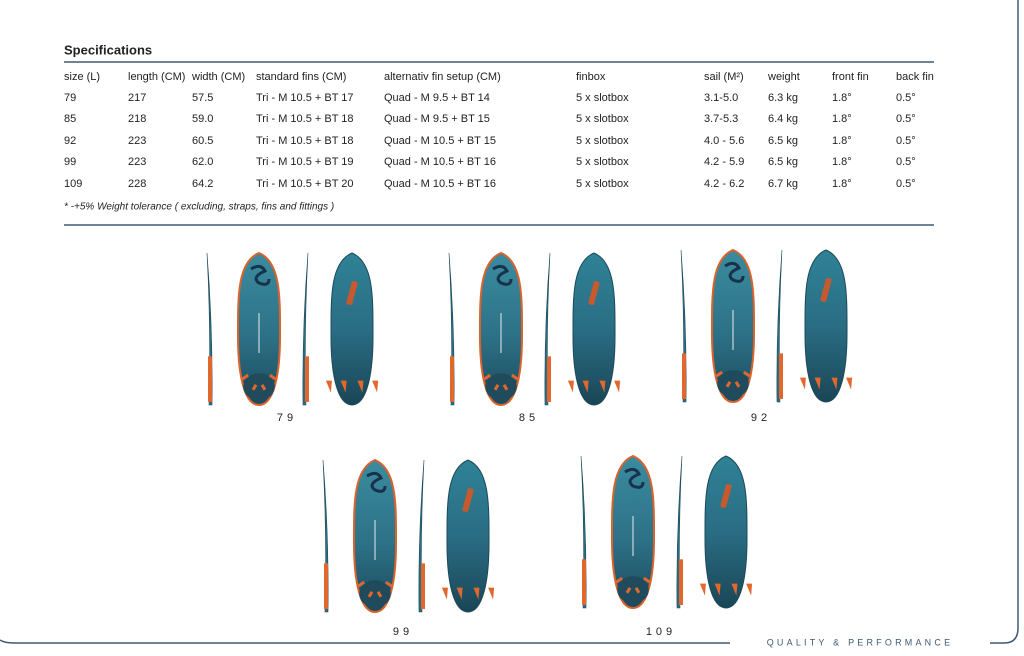  What do you see at coordinates (305, 98) in the screenshot?
I see `table-cell: Tri - M 10.5 + BT 17` at bounding box center [305, 98].